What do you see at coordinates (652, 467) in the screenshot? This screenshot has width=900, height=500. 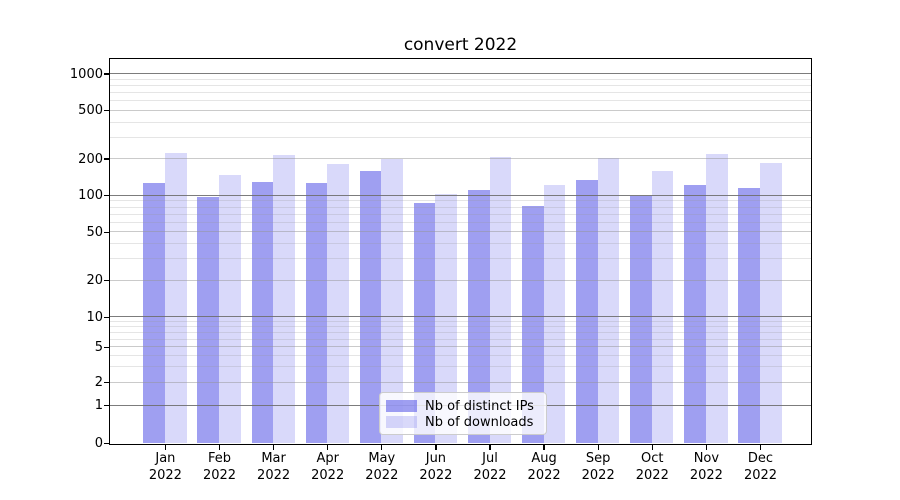 I see `x-tick-label: Oct 2022` at bounding box center [652, 467].